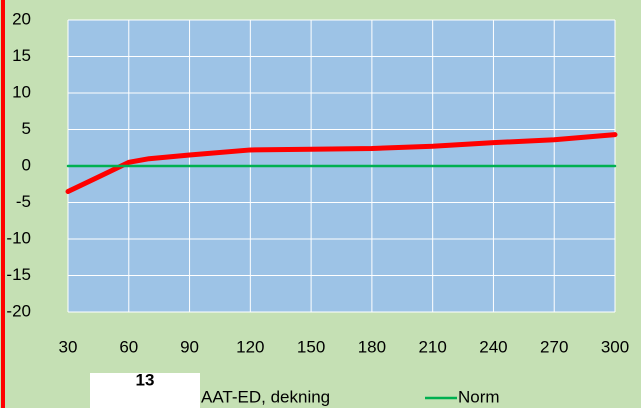  What do you see at coordinates (145, 379) in the screenshot?
I see `badge: 13` at bounding box center [145, 379].